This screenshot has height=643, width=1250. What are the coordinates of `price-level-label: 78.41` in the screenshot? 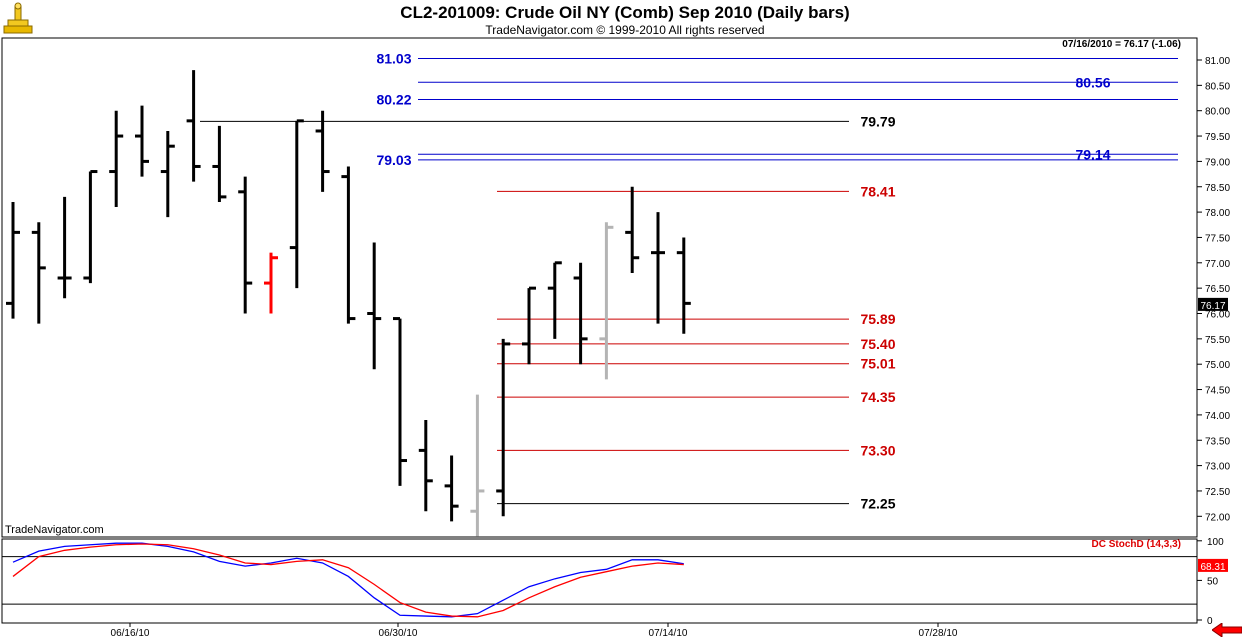 It's located at (877, 191).